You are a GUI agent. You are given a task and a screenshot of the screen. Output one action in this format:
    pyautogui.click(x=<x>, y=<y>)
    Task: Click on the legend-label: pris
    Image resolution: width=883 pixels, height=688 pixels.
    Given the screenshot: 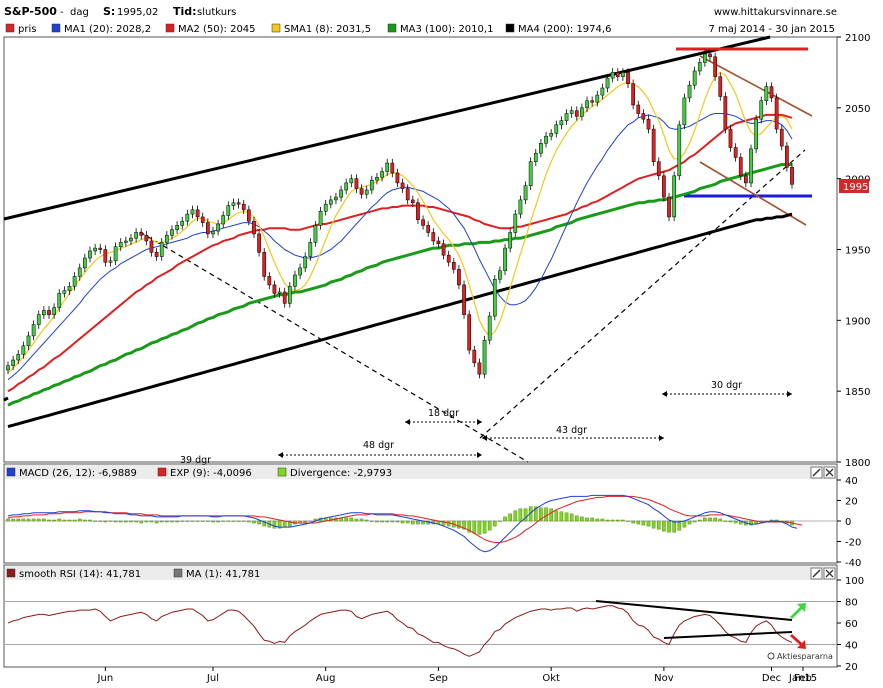 What is the action you would take?
    pyautogui.click(x=27, y=29)
    